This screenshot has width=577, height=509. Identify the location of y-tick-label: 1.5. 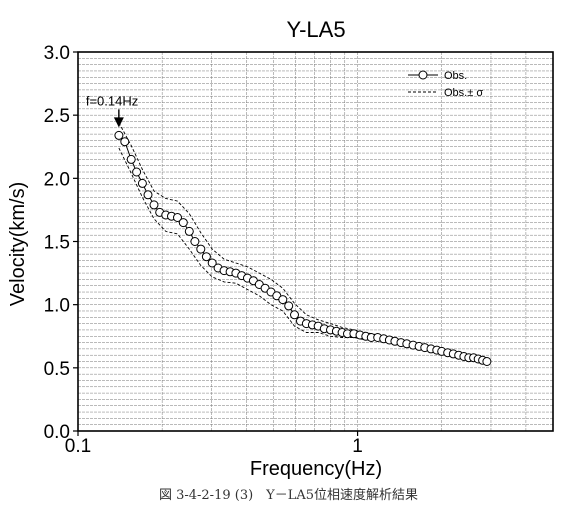
(57, 243).